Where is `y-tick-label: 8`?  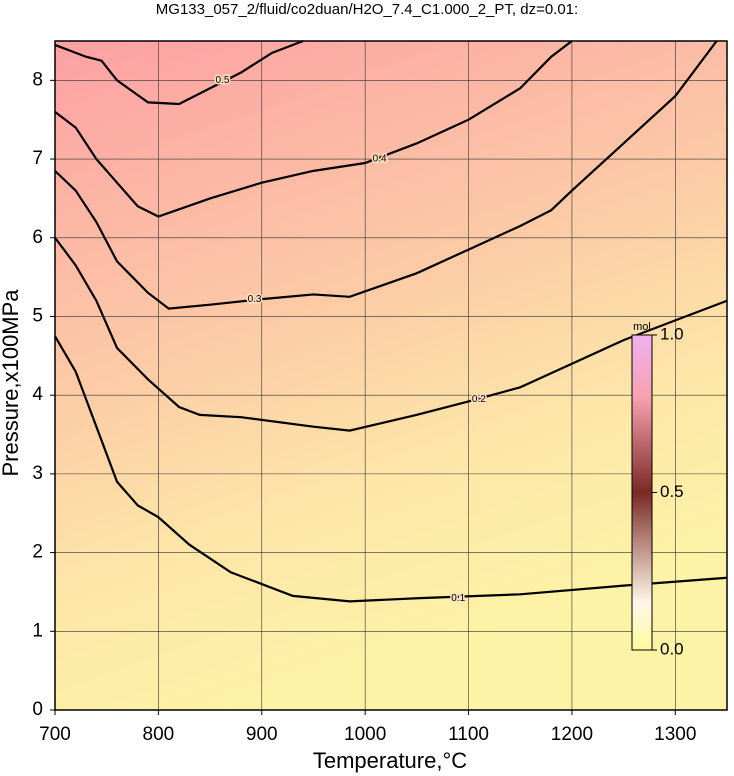 y-tick-label: 8 is located at coordinates (37, 79).